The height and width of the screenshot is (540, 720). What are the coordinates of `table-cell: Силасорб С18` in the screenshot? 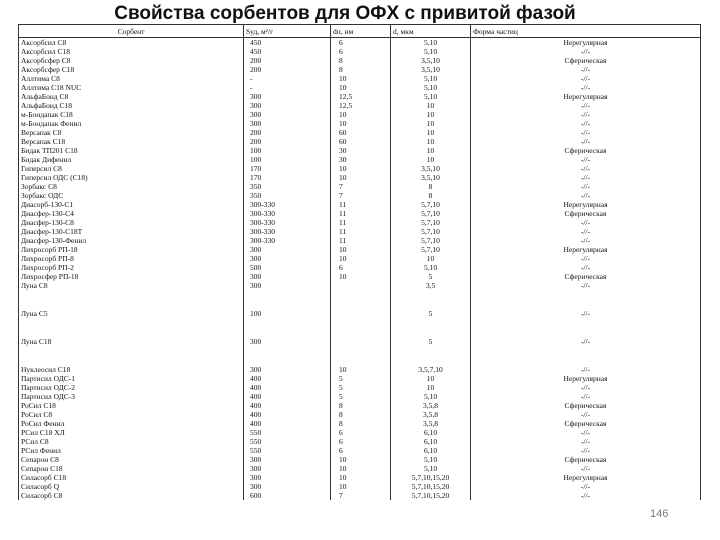 It's located at (131, 477).